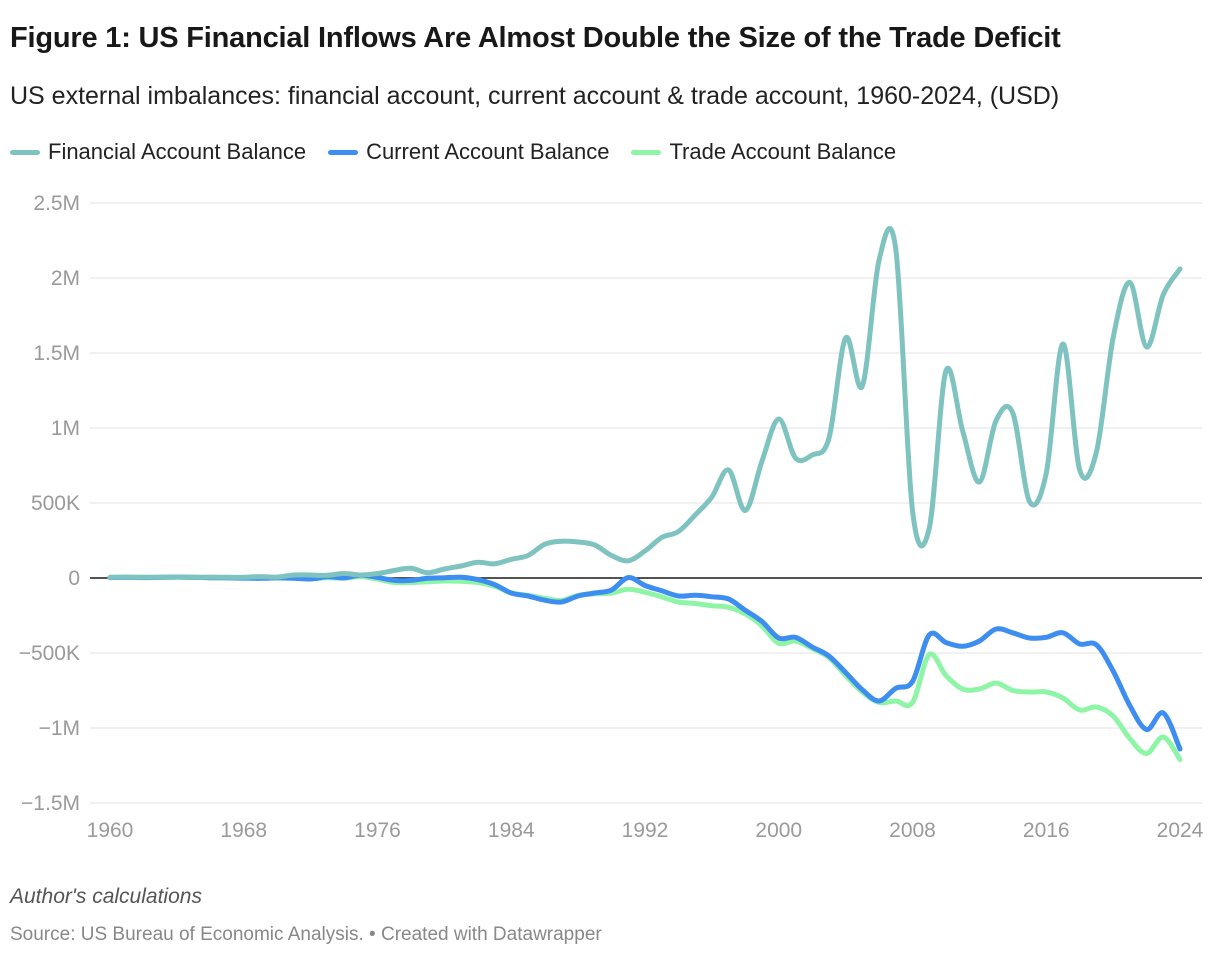  Describe the element at coordinates (25, 152) in the screenshot. I see `legend-swatch-financial` at that location.